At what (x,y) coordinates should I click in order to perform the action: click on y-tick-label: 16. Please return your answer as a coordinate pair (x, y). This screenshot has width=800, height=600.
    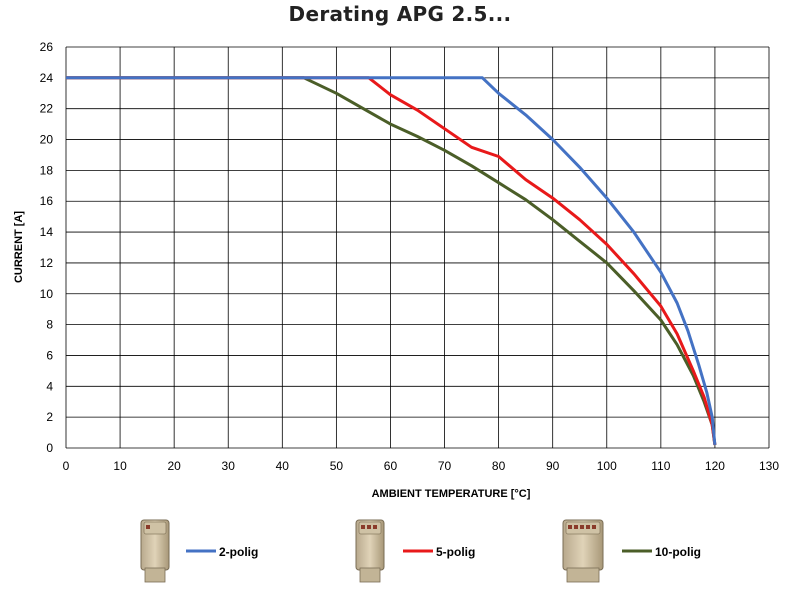
    Looking at the image, I should click on (47, 201).